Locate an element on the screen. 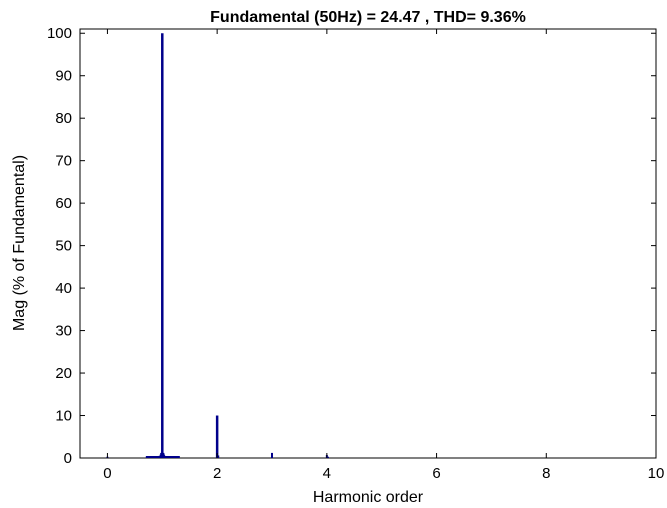 The height and width of the screenshot is (508, 667). x-tick-label: 2 is located at coordinates (217, 473).